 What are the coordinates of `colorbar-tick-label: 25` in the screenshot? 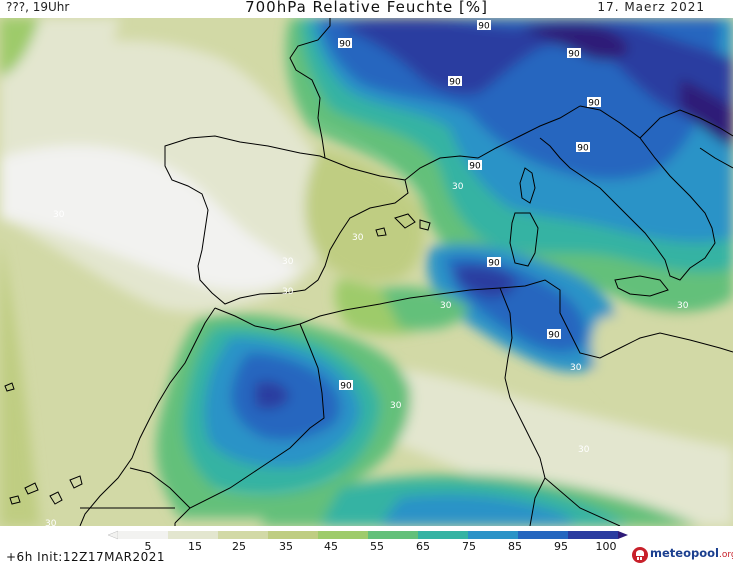 It's located at (239, 546).